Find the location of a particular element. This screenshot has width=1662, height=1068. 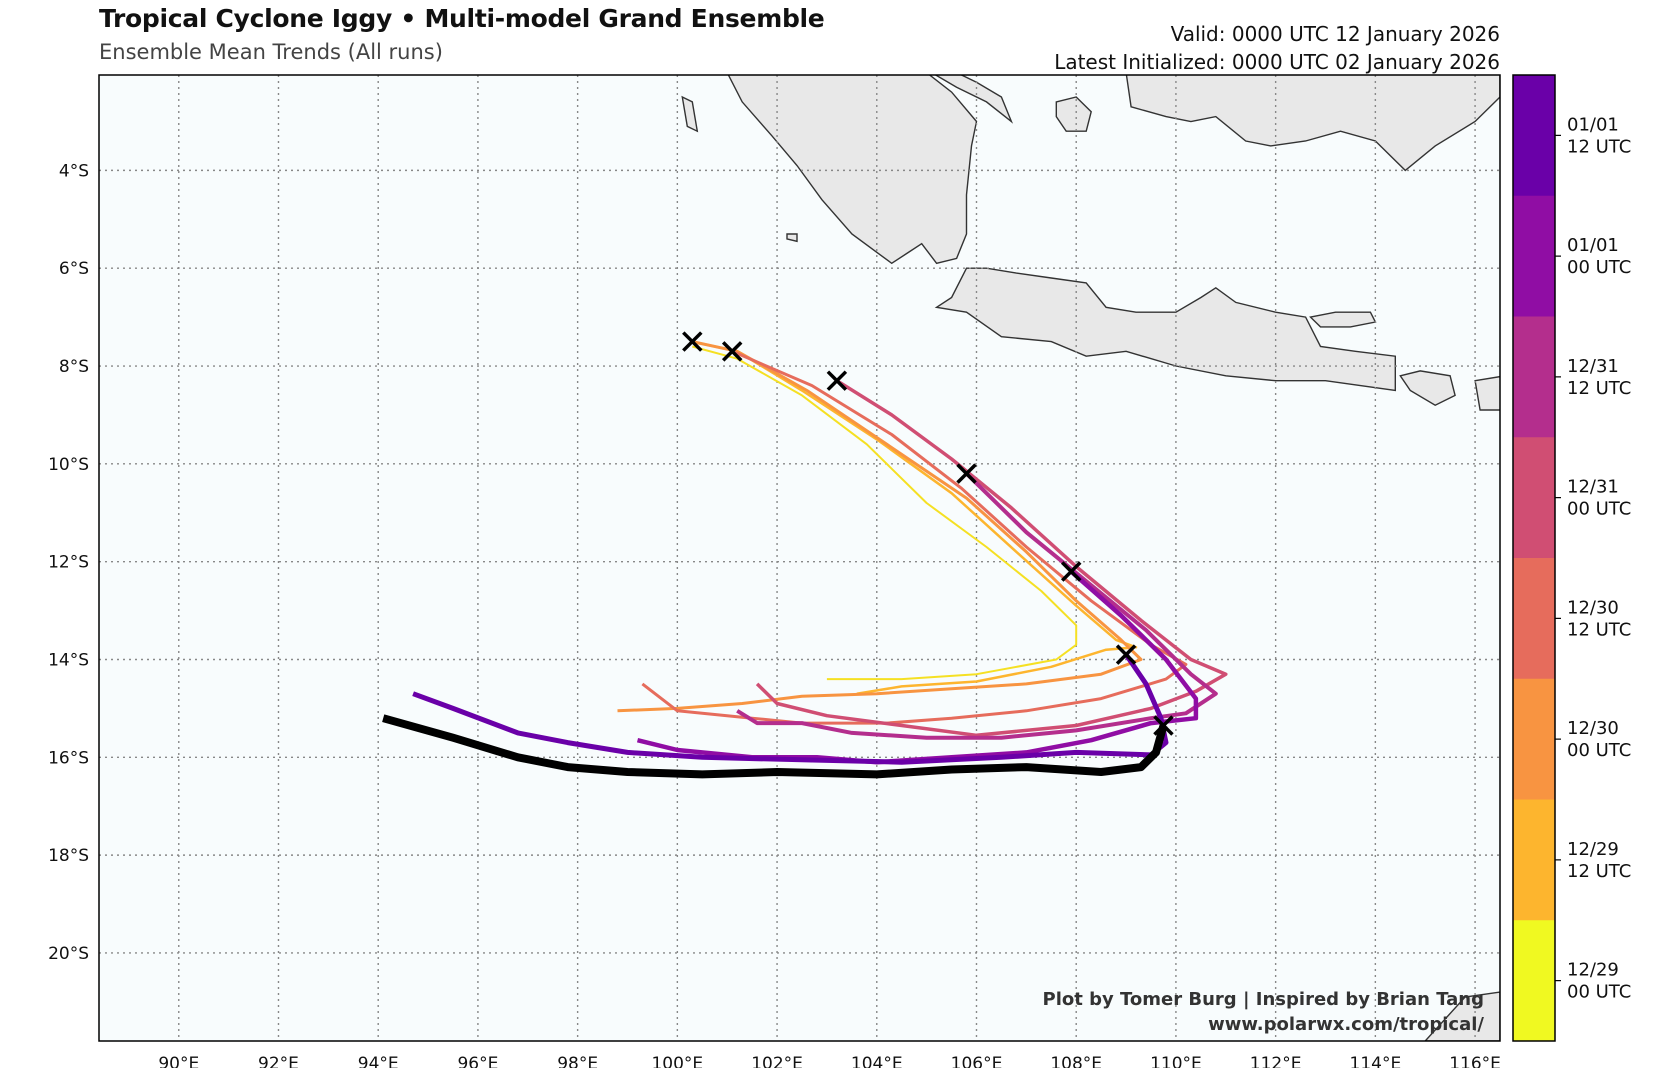

y-tick-label: 20°S is located at coordinates (68, 954).